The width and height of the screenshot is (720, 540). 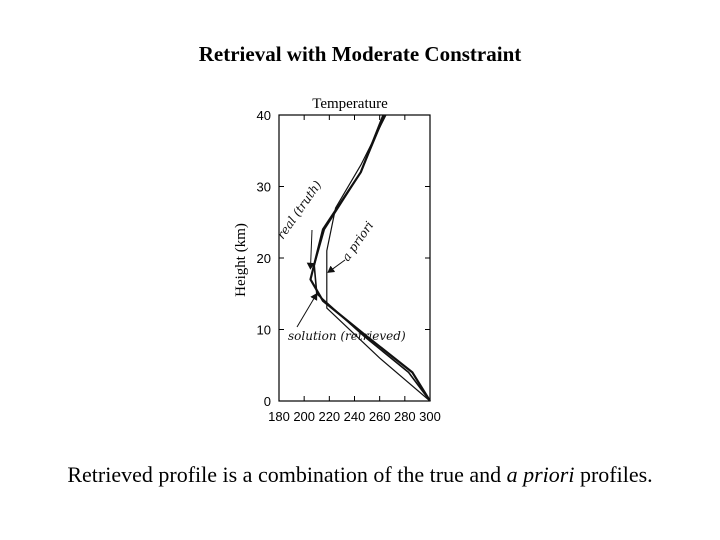 I want to click on annotation-a-priori: a priori, so click(x=357, y=241).